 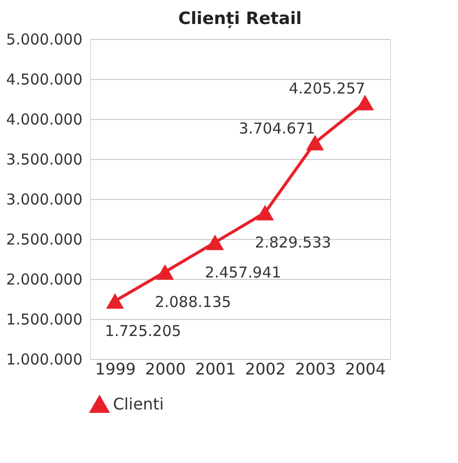 What do you see at coordinates (143, 331) in the screenshot?
I see `data-label: 1.725.205` at bounding box center [143, 331].